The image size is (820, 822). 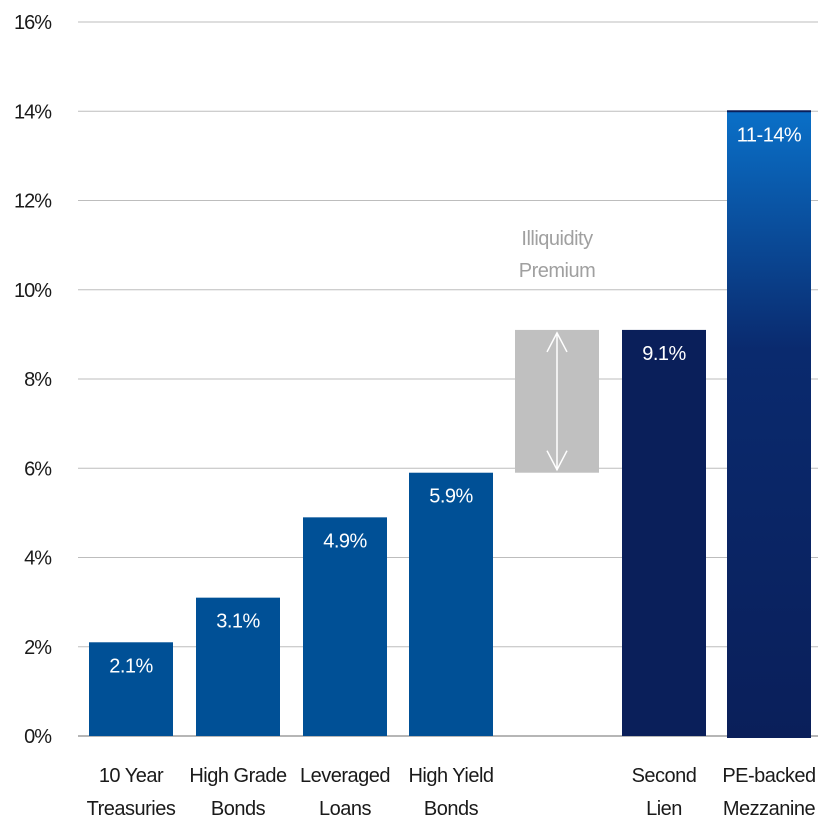 I want to click on y-tick-label: 4%, so click(x=38, y=559).